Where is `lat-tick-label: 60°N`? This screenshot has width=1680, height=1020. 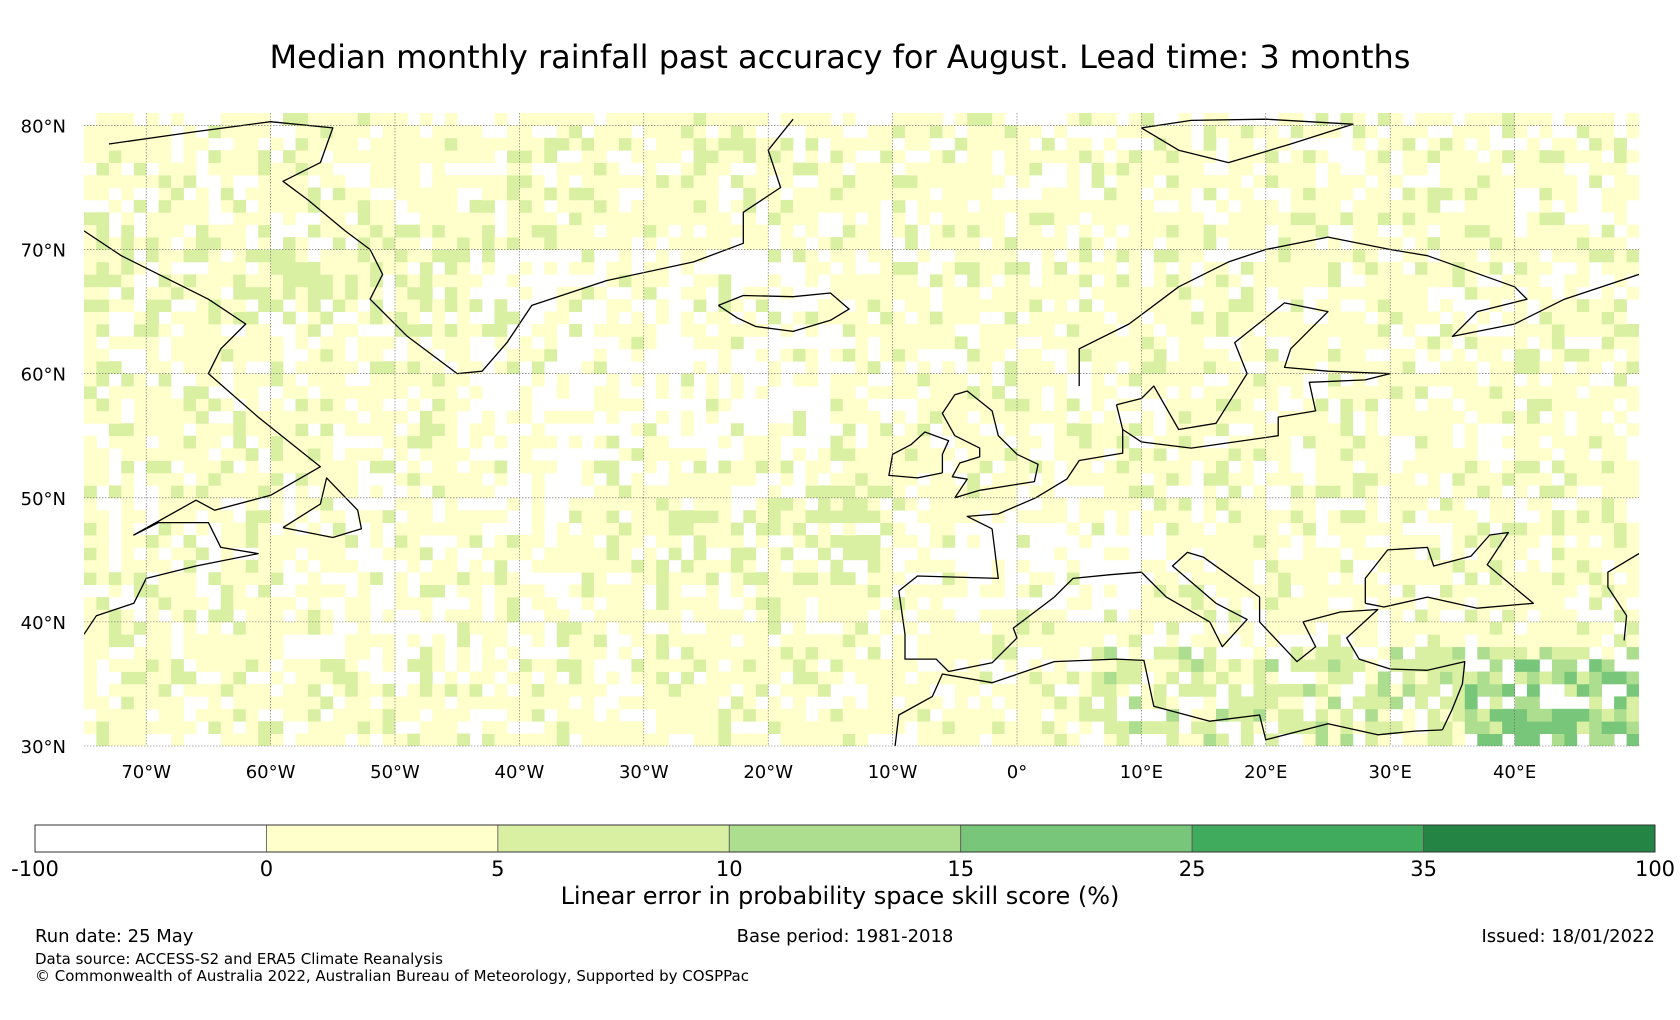
lat-tick-label: 60°N is located at coordinates (43, 375).